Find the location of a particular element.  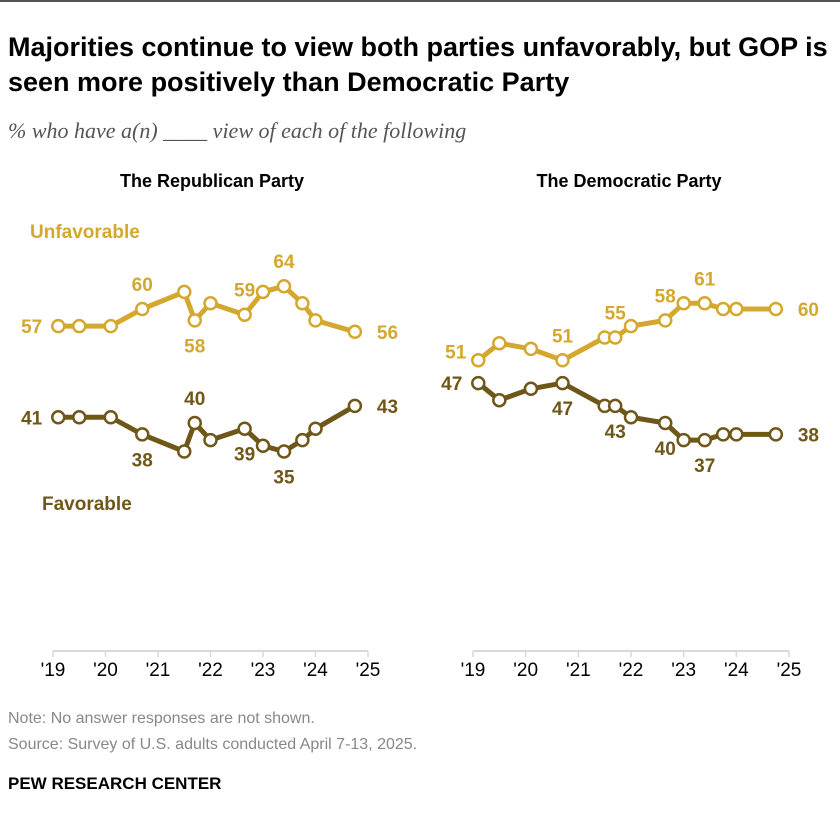

data-label-favorable: 41 is located at coordinates (32, 418).